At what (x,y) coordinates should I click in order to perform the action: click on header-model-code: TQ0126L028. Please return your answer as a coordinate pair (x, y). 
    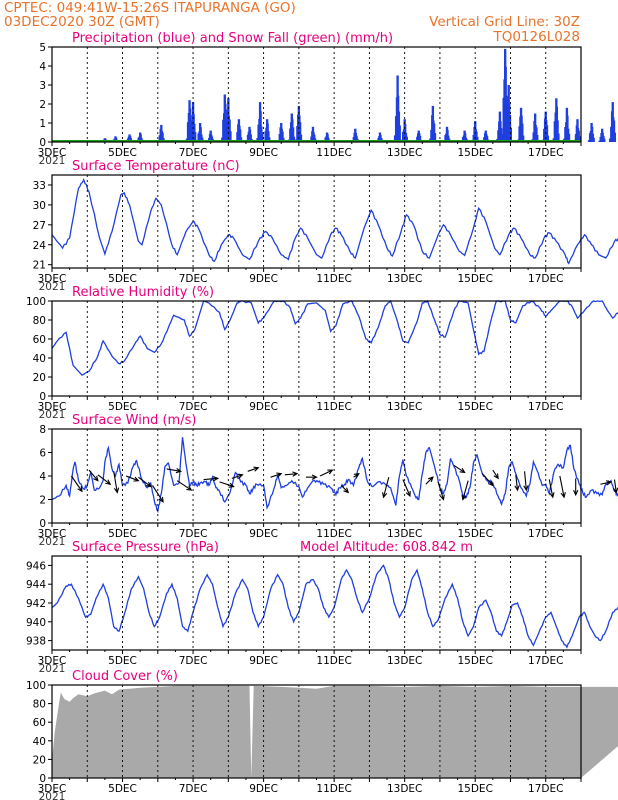
    Looking at the image, I should click on (536, 37).